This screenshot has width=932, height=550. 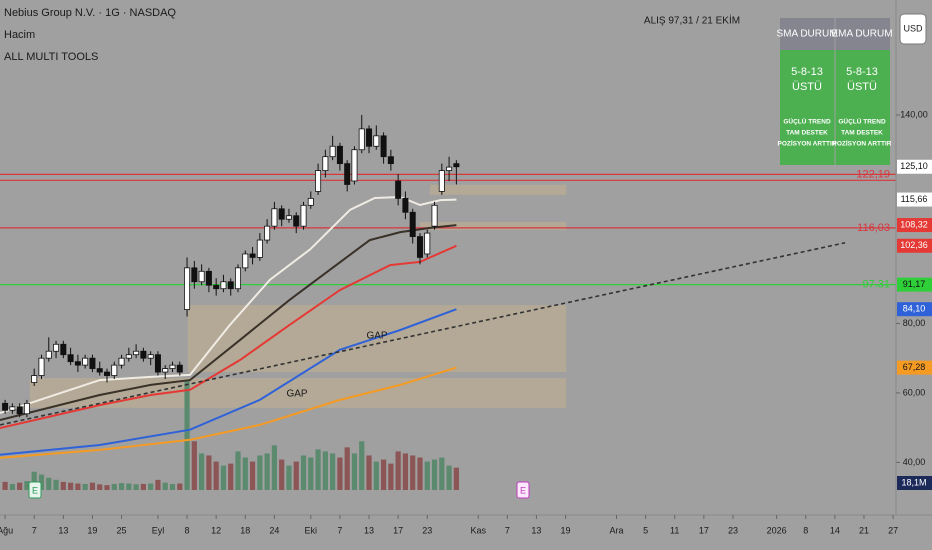 What do you see at coordinates (805, 530) in the screenshot?
I see `x-tick-label: 8` at bounding box center [805, 530].